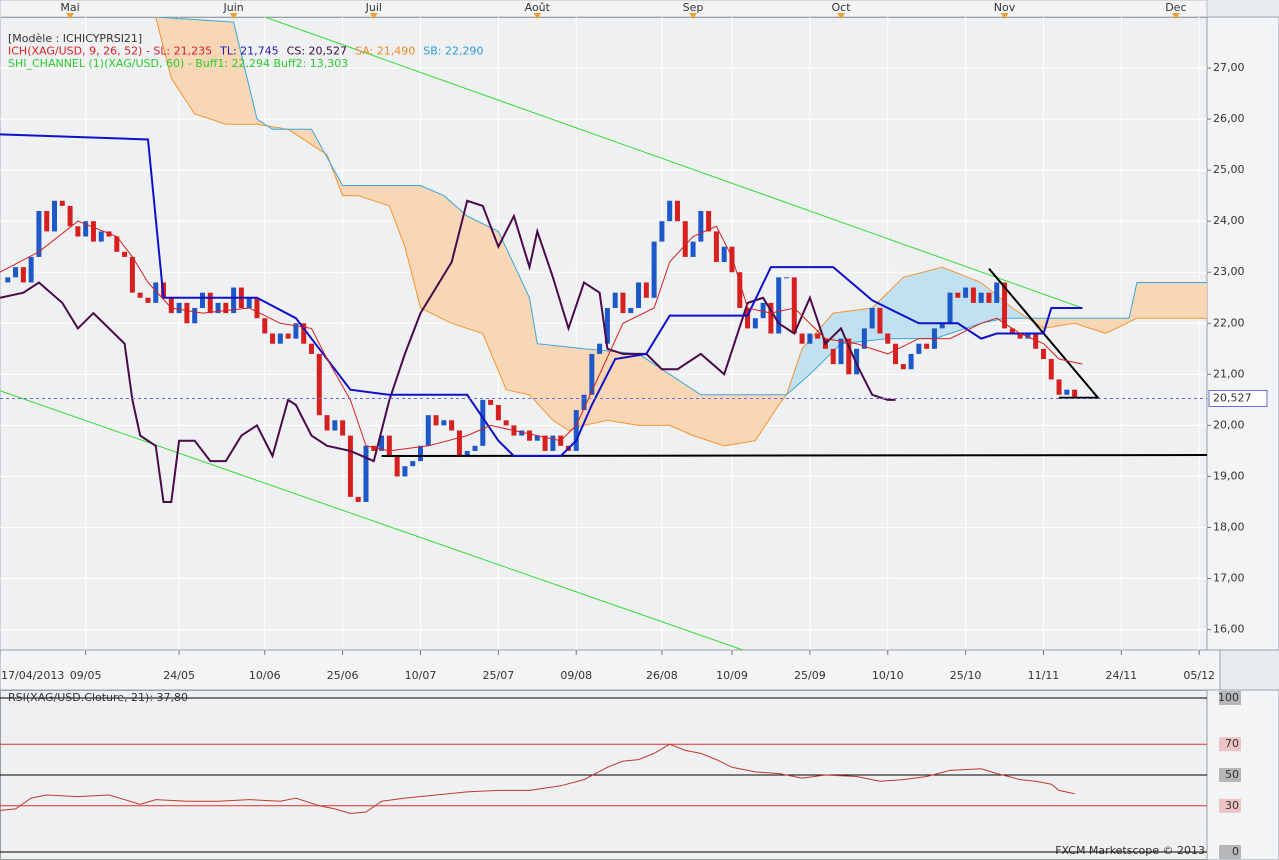  I want to click on x-tick-label: 10/06, so click(265, 675).